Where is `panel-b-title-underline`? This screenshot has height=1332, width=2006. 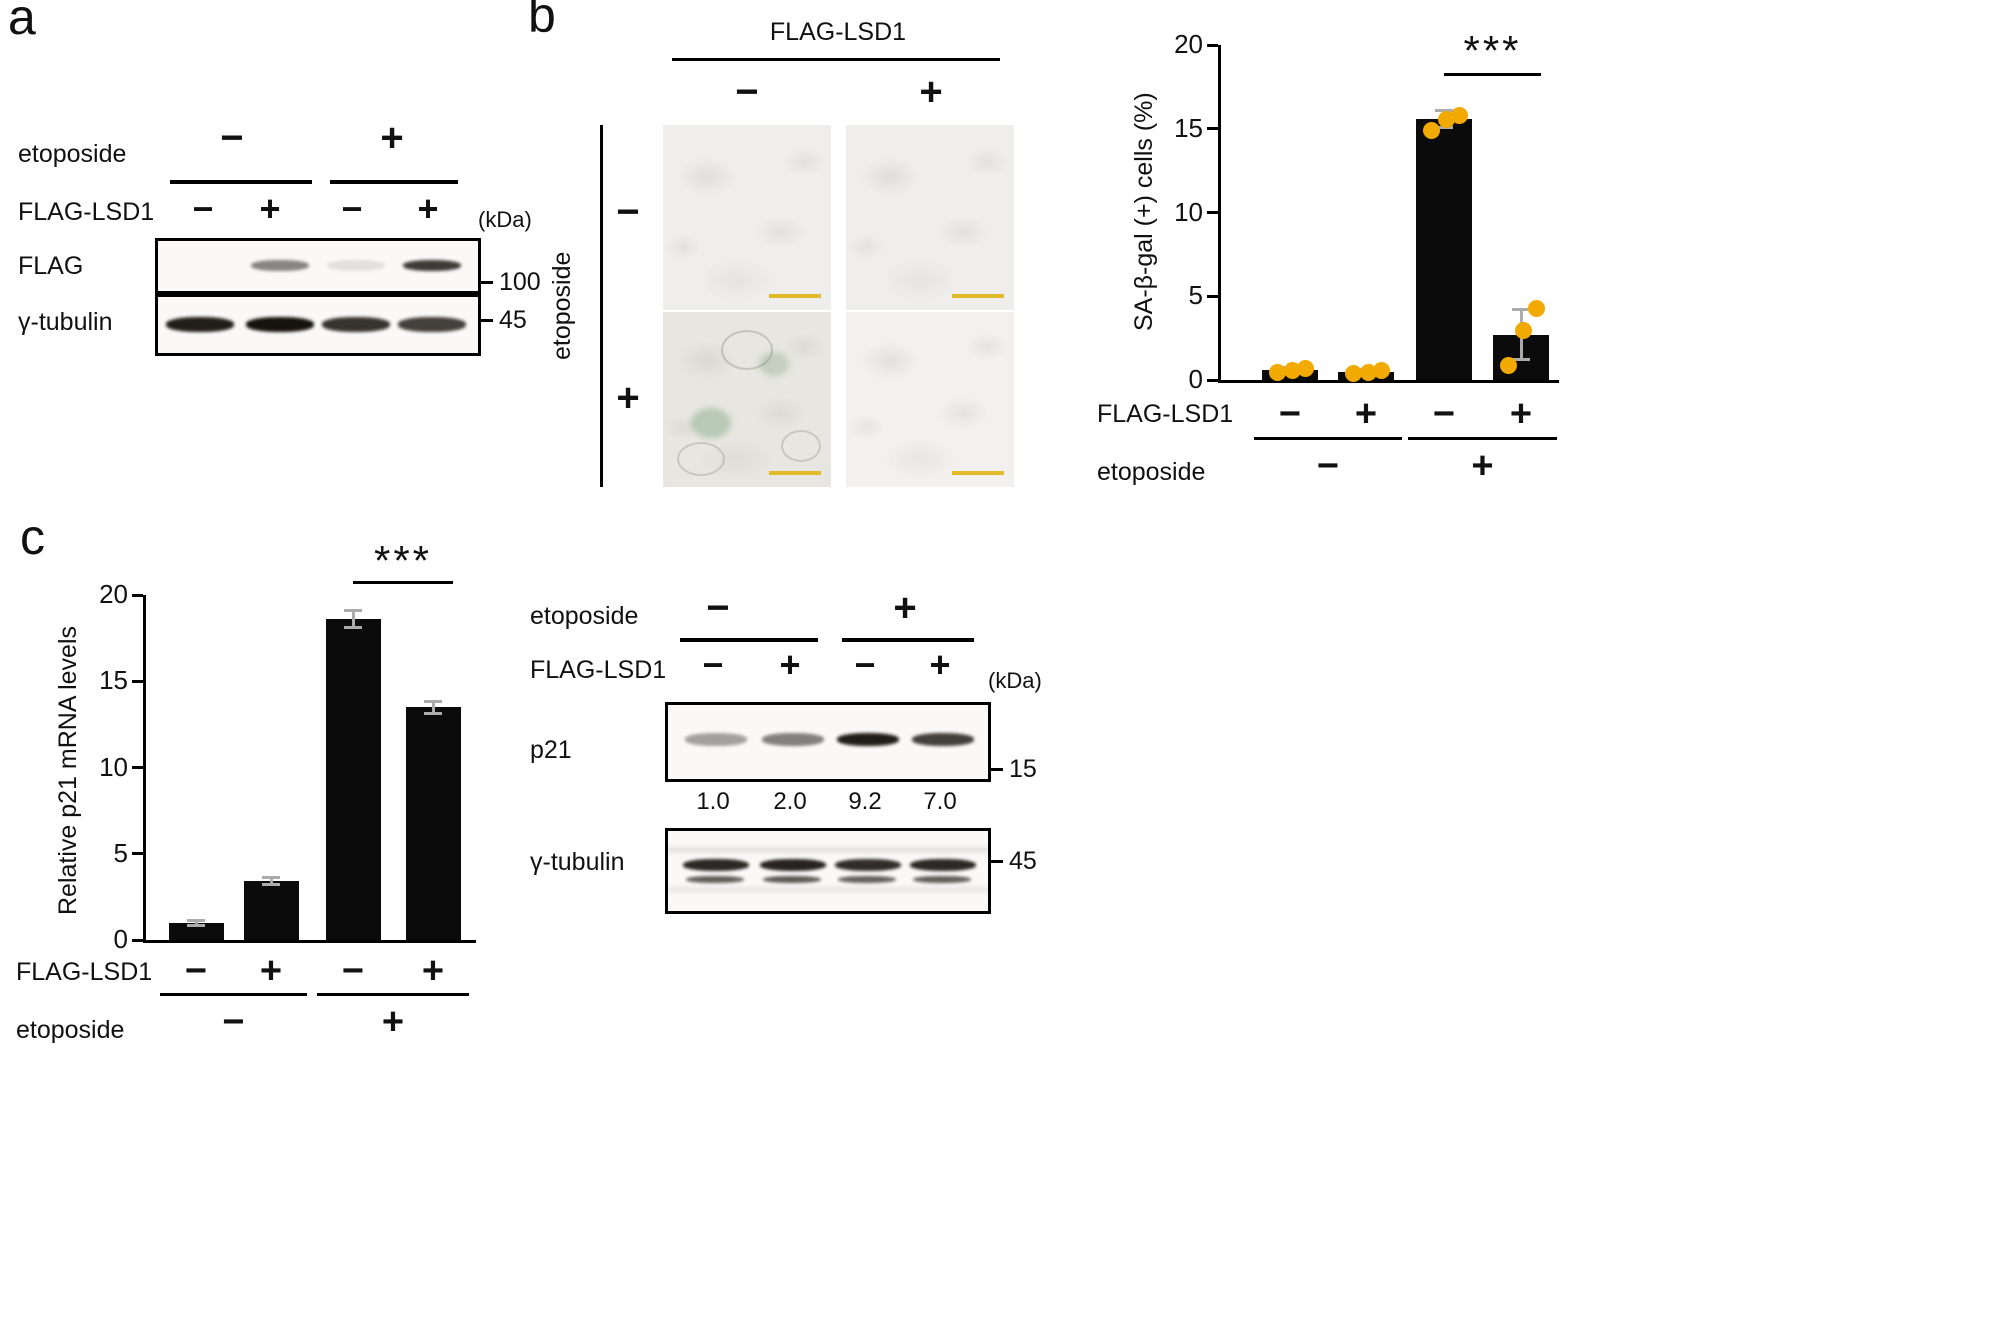
panel-b-title-underline is located at coordinates (836, 59).